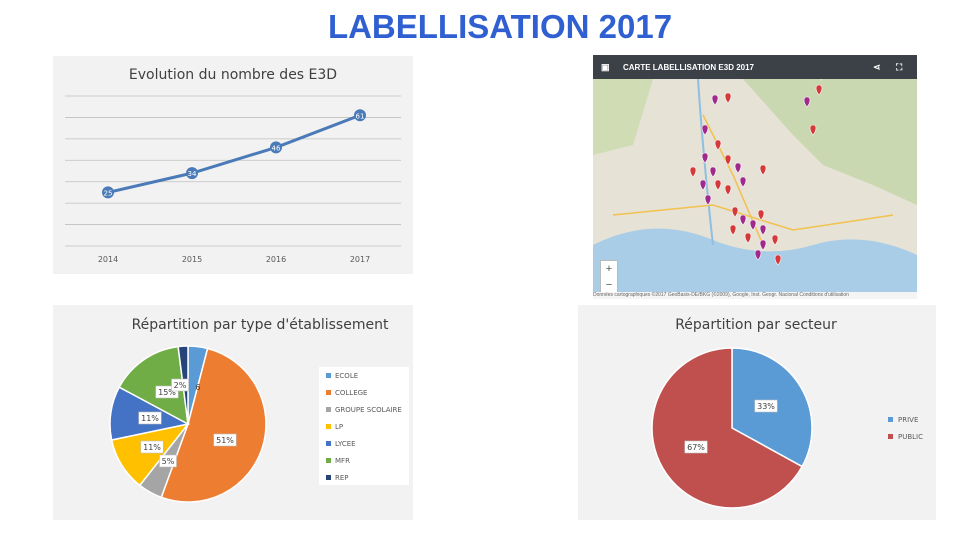 Image resolution: width=960 pixels, height=540 pixels. What do you see at coordinates (753, 217) in the screenshot?
I see `map-road` at bounding box center [753, 217].